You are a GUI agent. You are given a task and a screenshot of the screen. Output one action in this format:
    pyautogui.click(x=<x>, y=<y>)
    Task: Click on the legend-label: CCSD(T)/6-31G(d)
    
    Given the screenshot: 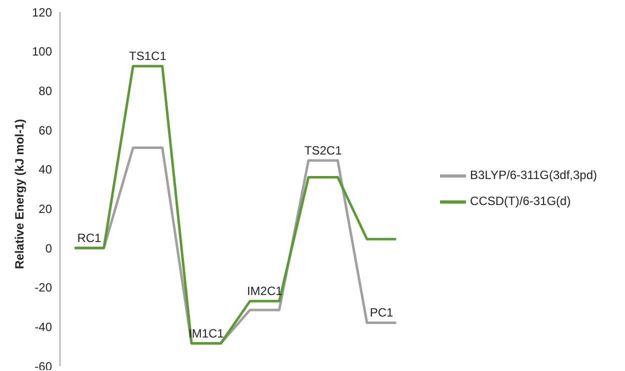 What is the action you would take?
    pyautogui.click(x=520, y=201)
    